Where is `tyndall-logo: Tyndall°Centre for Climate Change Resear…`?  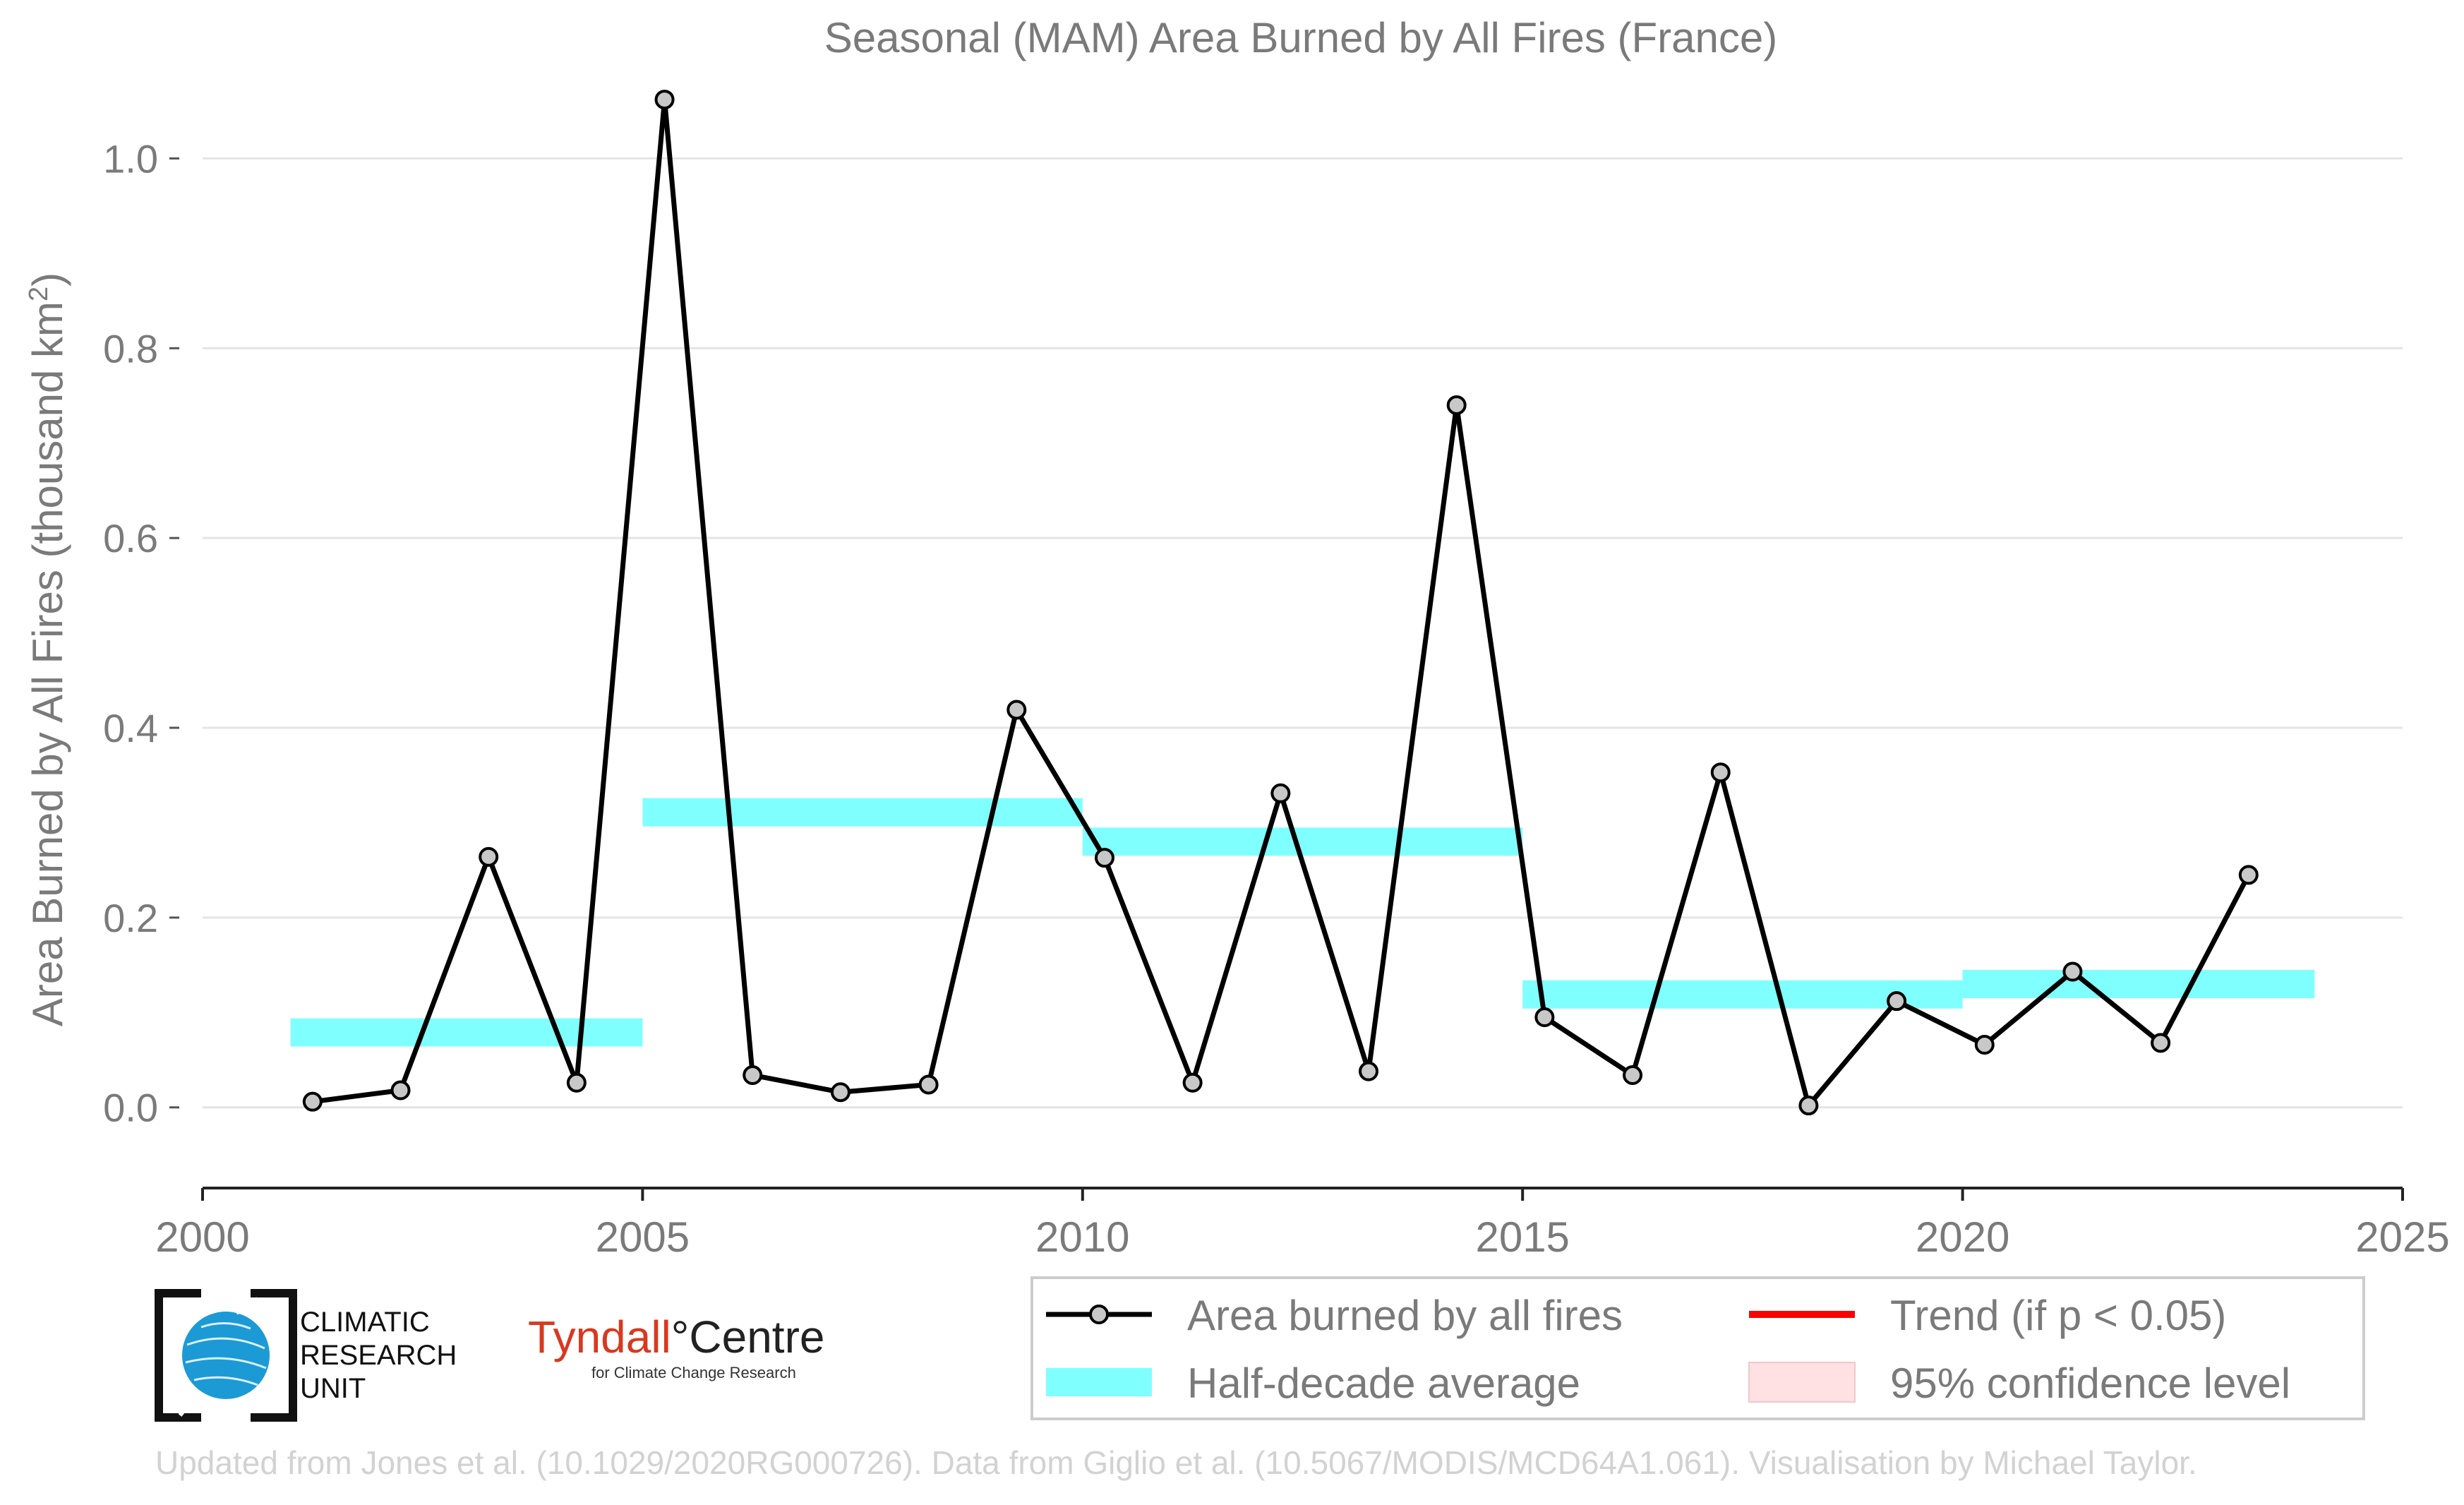
tyndall-logo: Tyndall°Centre for Climate Change Resear… is located at coordinates (683, 1363).